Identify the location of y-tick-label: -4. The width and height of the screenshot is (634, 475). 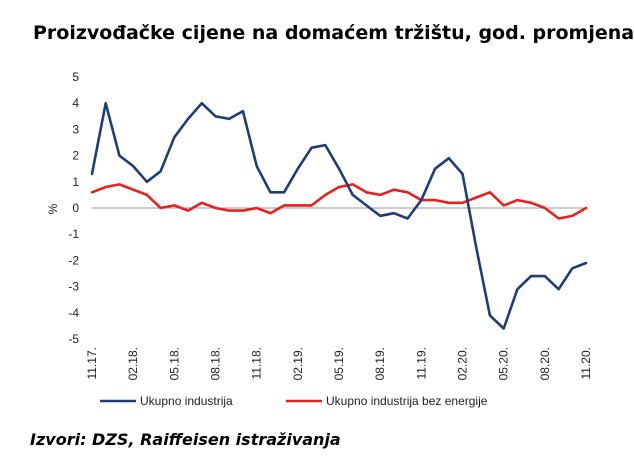
(73, 313).